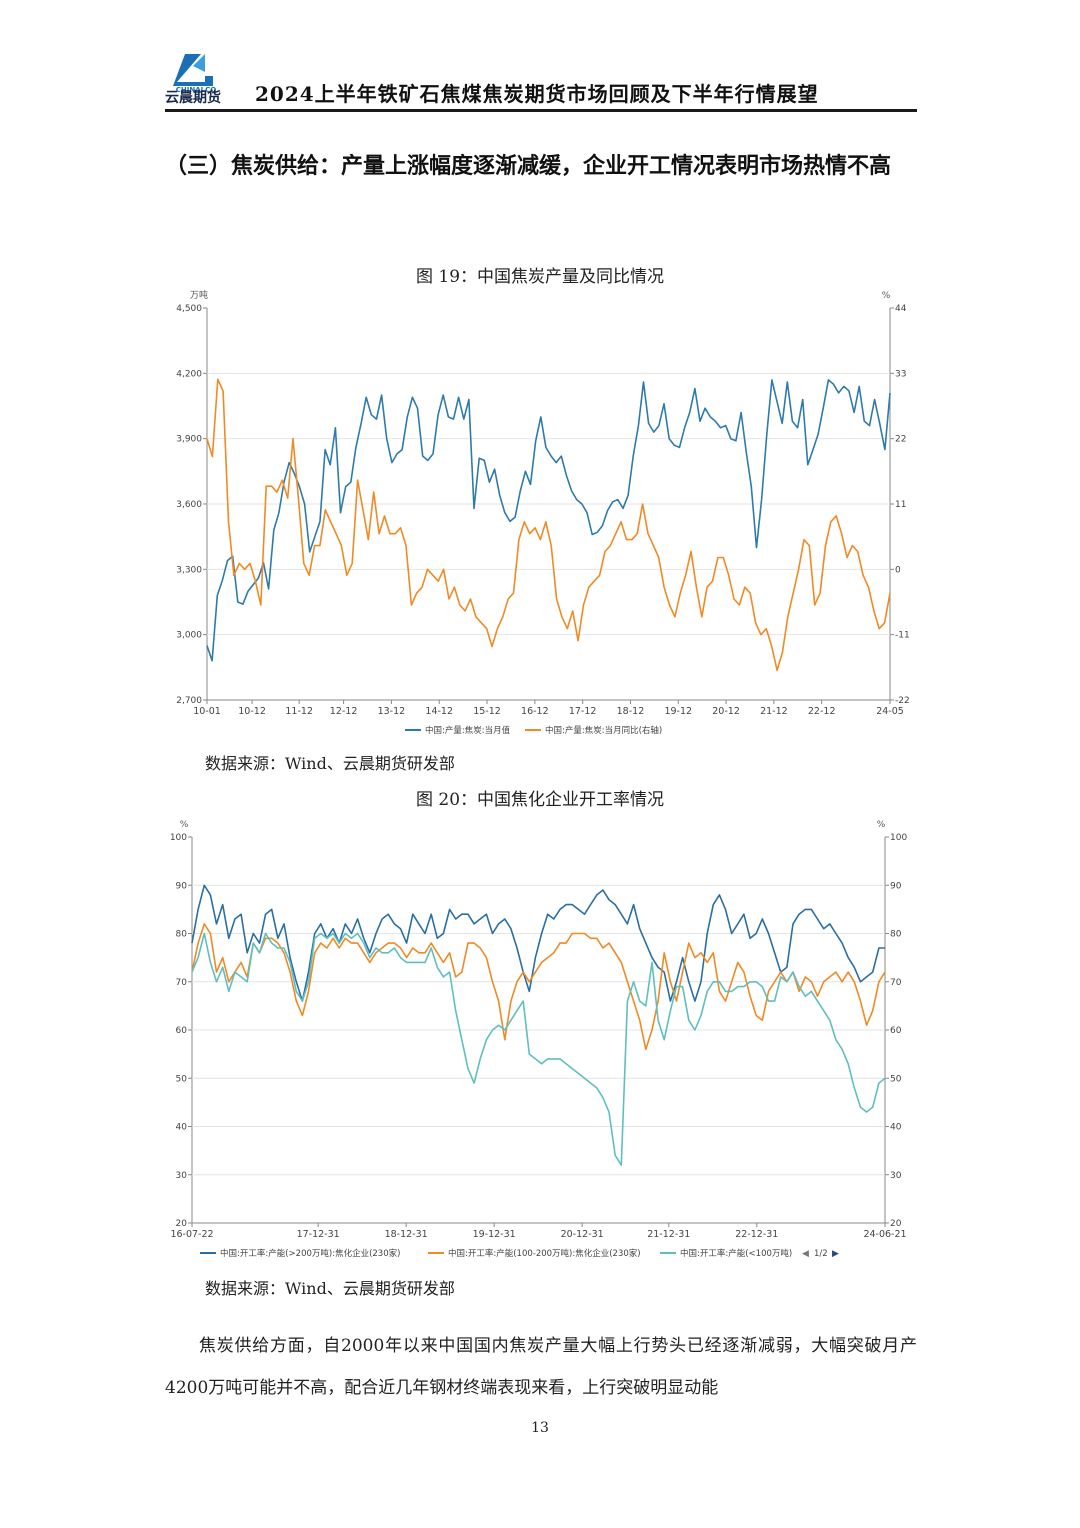  Describe the element at coordinates (805, 1254) in the screenshot. I see `legend-prev-icon: ◀` at that location.